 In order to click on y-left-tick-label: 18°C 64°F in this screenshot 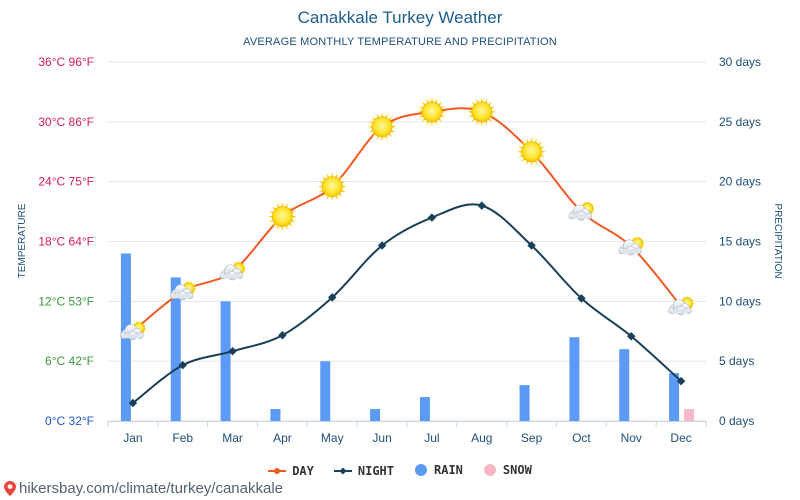, I will do `click(66, 242)`.